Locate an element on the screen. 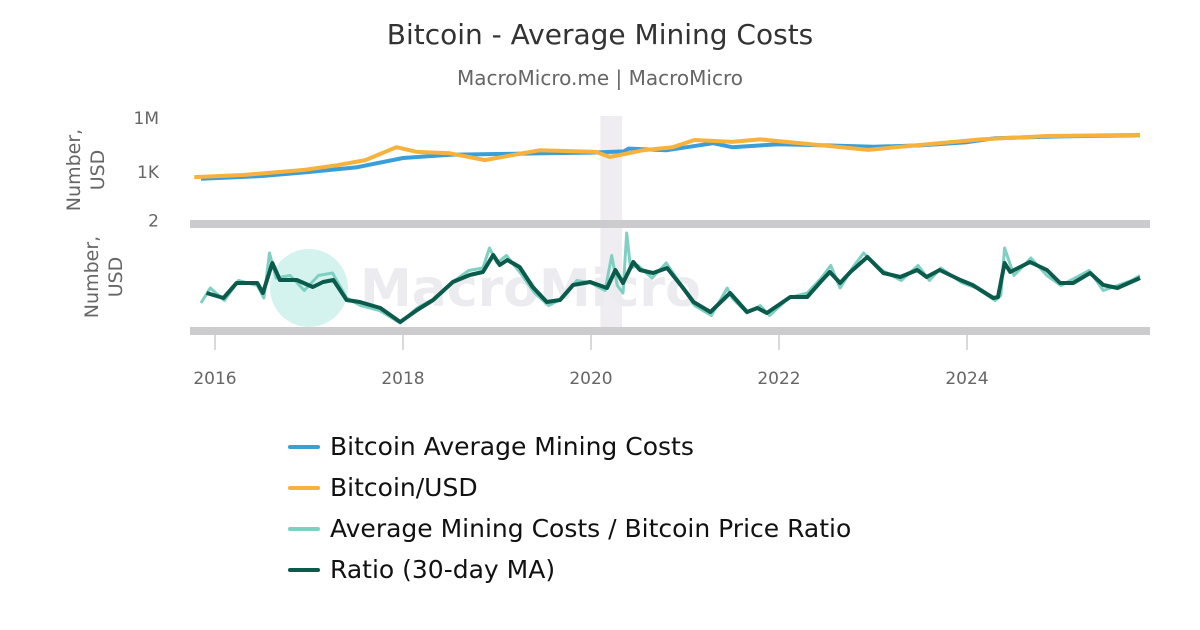  legend-item: Bitcoin/USD is located at coordinates (569, 487).